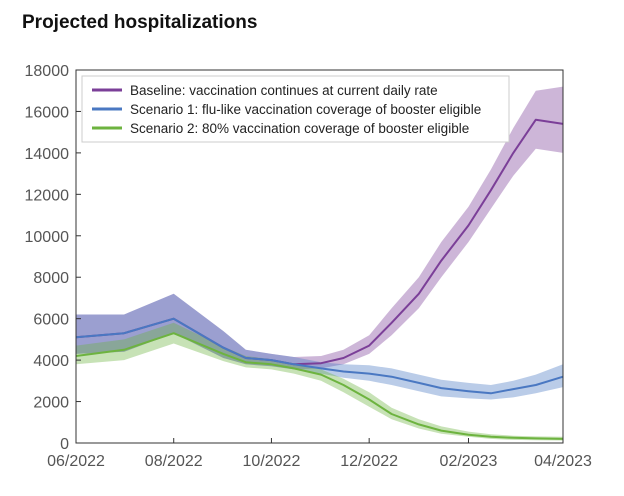 Image resolution: width=624 pixels, height=496 pixels. What do you see at coordinates (51, 403) in the screenshot?
I see `y-tick-label: 2000` at bounding box center [51, 403].